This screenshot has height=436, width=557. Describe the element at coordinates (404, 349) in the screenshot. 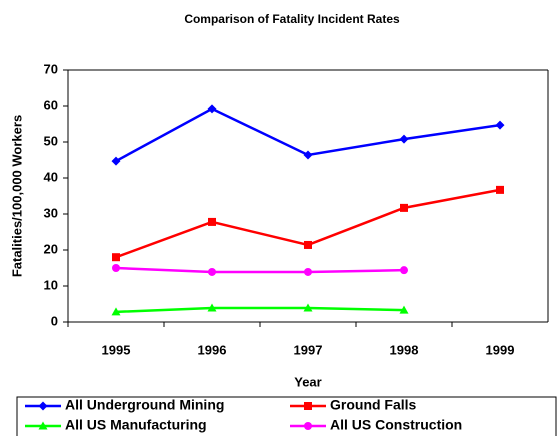

I see `x-tick-label: 1998` at that location.